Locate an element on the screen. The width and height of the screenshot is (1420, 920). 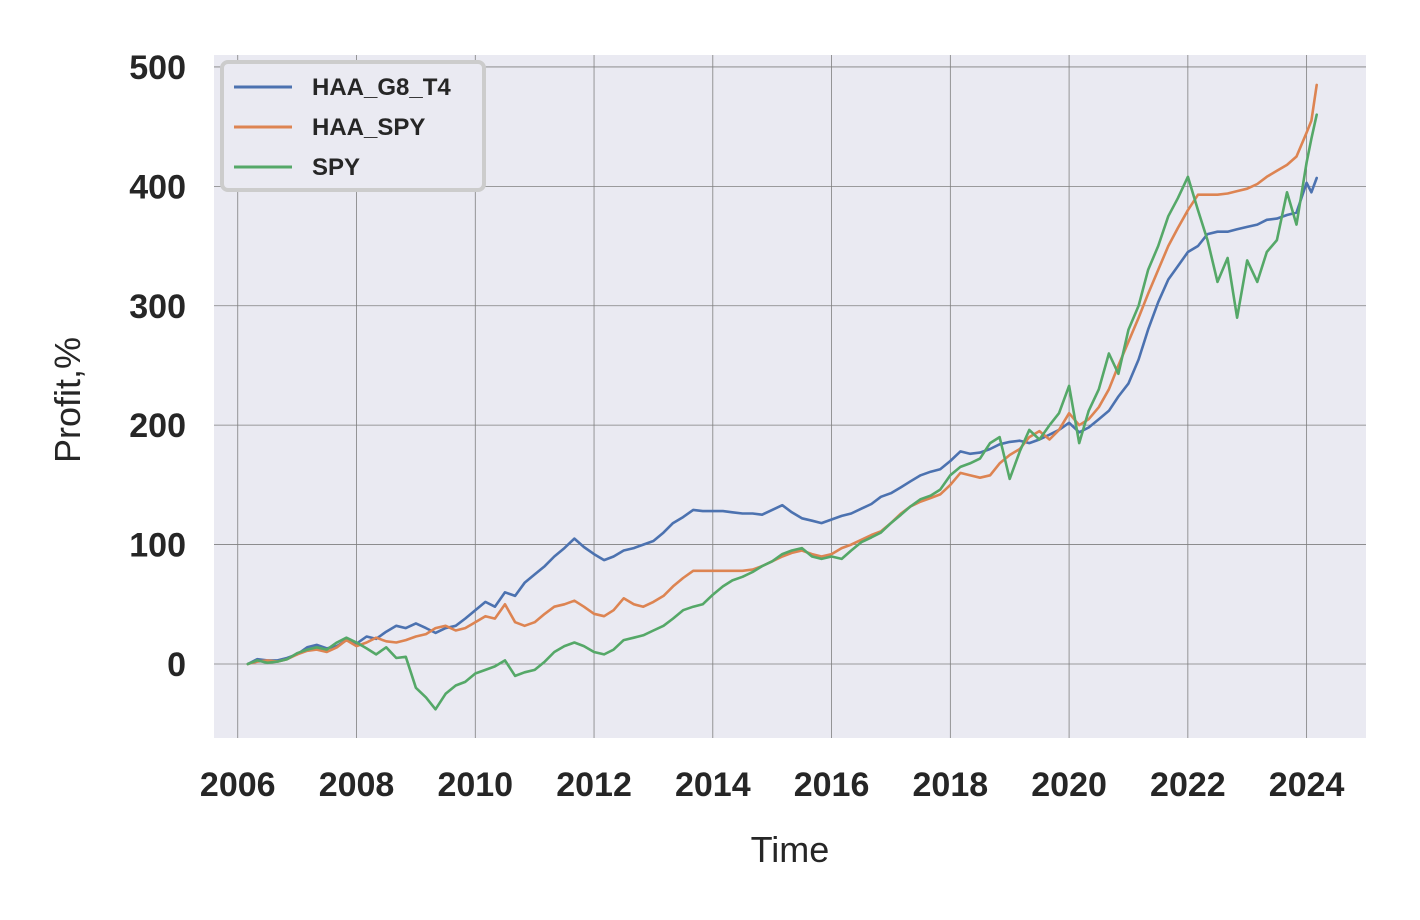
legend-label: HAA_G8_T4 is located at coordinates (381, 87).